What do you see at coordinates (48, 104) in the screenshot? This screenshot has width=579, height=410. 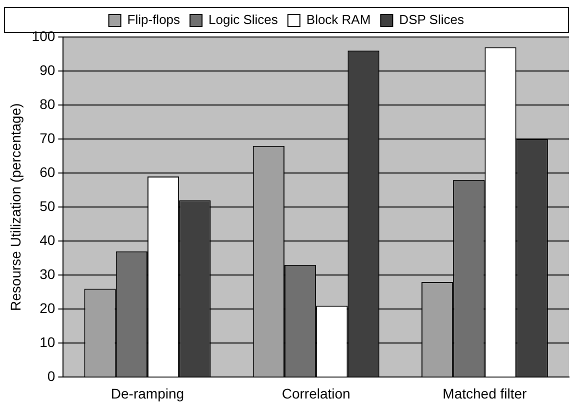 I see `y-tick-label: 80` at bounding box center [48, 104].